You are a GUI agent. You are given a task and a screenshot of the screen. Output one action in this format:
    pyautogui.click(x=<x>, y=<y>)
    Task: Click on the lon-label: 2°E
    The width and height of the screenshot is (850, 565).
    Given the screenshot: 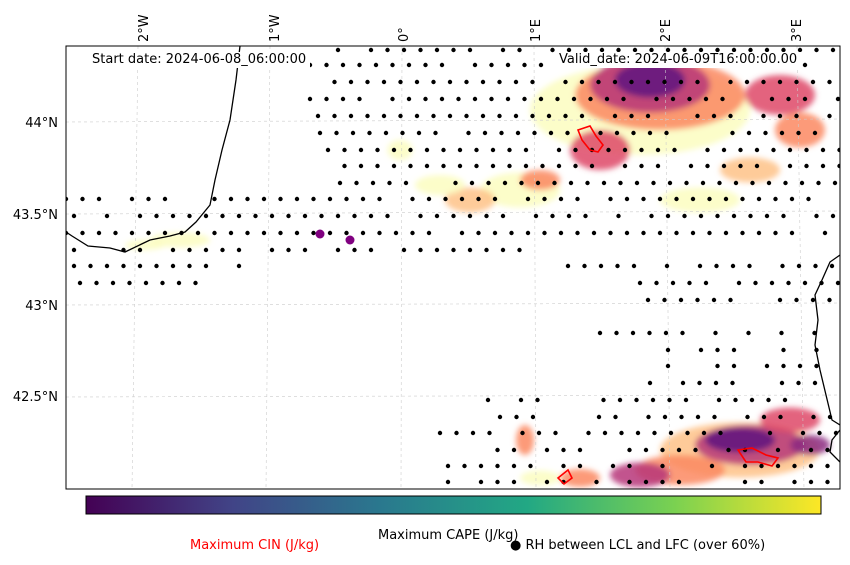 What is the action you would take?
    pyautogui.click(x=666, y=30)
    